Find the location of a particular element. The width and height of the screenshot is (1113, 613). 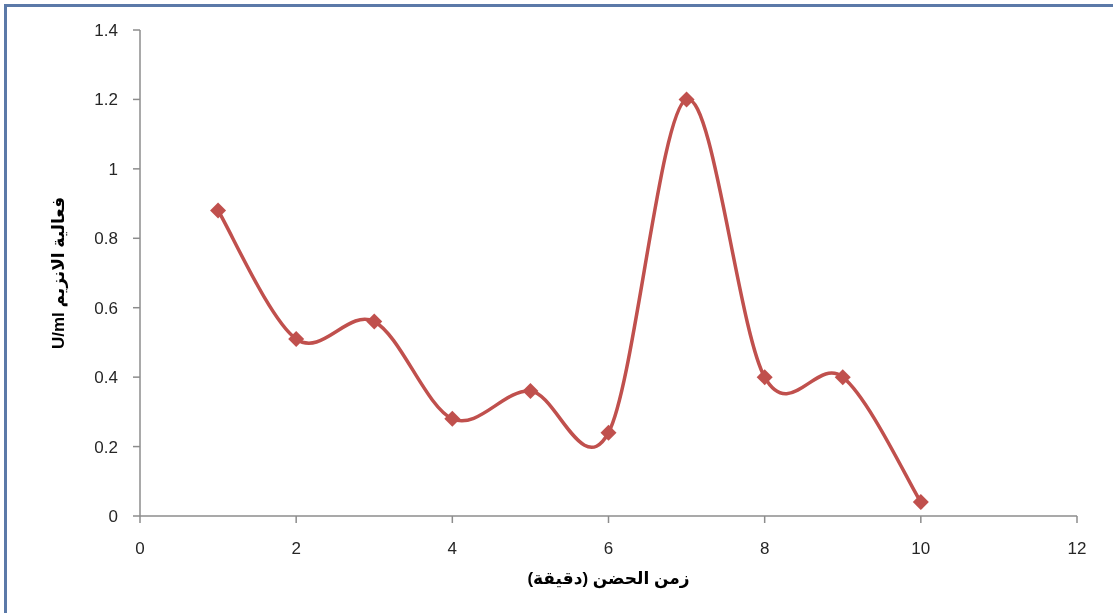

y-tick-label: 0.2 is located at coordinates (106, 447).